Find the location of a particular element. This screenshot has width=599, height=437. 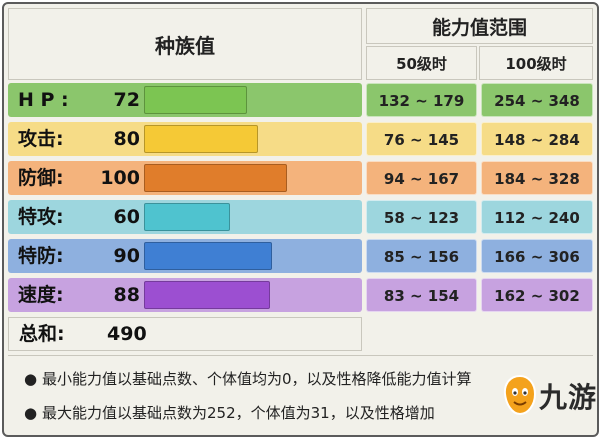

stat-value: 80 is located at coordinates (126, 139).